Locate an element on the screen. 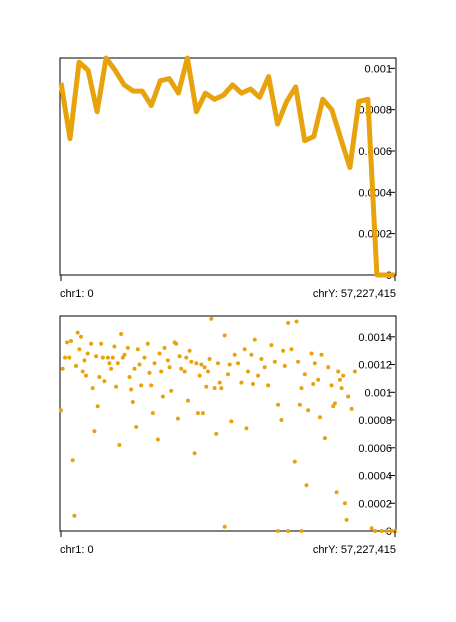 The width and height of the screenshot is (456, 622). scatter-chart-y-tick-label: 0 is located at coordinates (389, 532).